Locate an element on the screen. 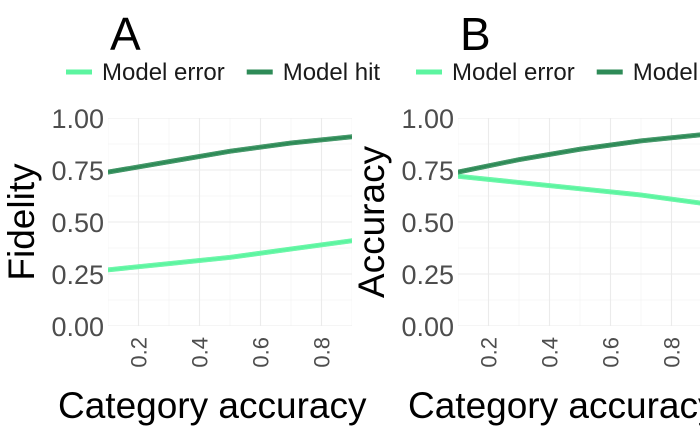 The width and height of the screenshot is (700, 432). y-axis-title: Accuracy is located at coordinates (371, 221).